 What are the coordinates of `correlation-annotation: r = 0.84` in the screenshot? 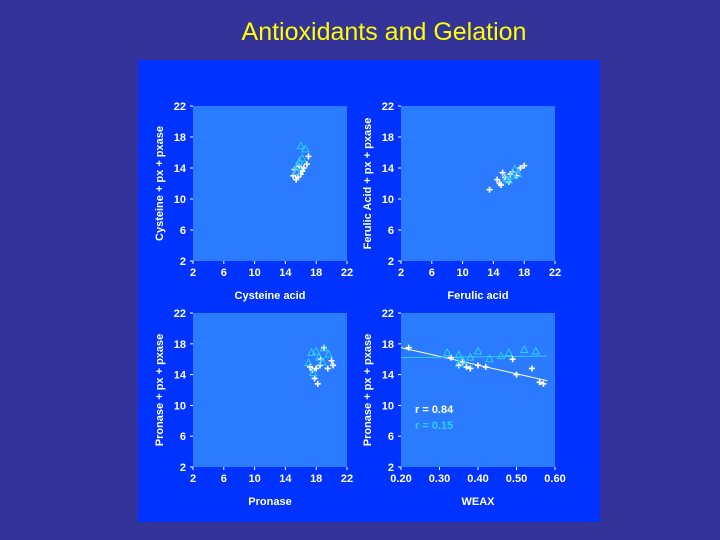 It's located at (434, 410).